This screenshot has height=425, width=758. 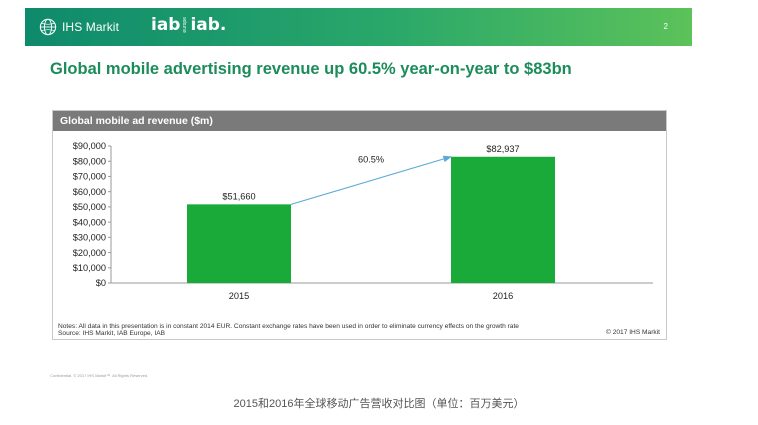 What do you see at coordinates (89, 161) in the screenshot?
I see `y-tick-label: $80,000` at bounding box center [89, 161].